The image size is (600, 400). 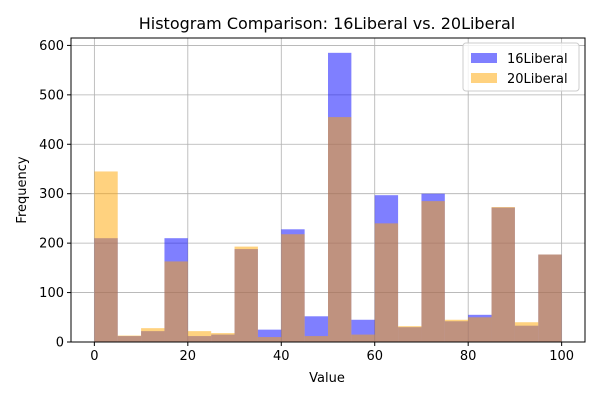 What do you see at coordinates (561, 356) in the screenshot?
I see `x-tick-label: 100` at bounding box center [561, 356].